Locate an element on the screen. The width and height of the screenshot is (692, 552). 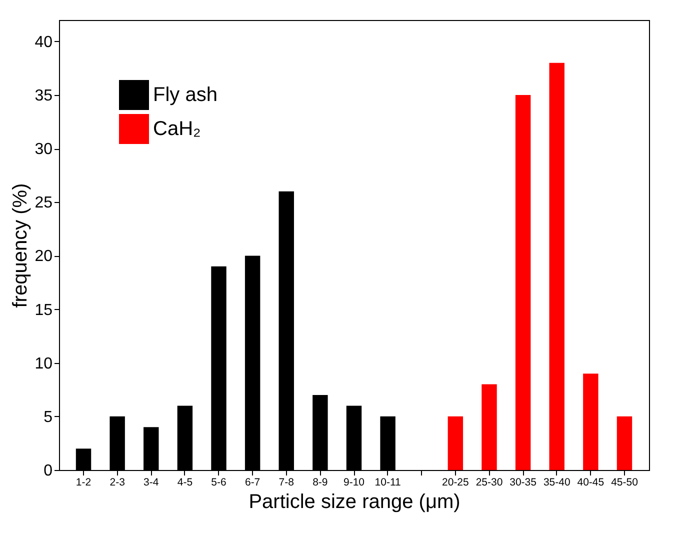
x-tick-label: 35-40 is located at coordinates (556, 482).